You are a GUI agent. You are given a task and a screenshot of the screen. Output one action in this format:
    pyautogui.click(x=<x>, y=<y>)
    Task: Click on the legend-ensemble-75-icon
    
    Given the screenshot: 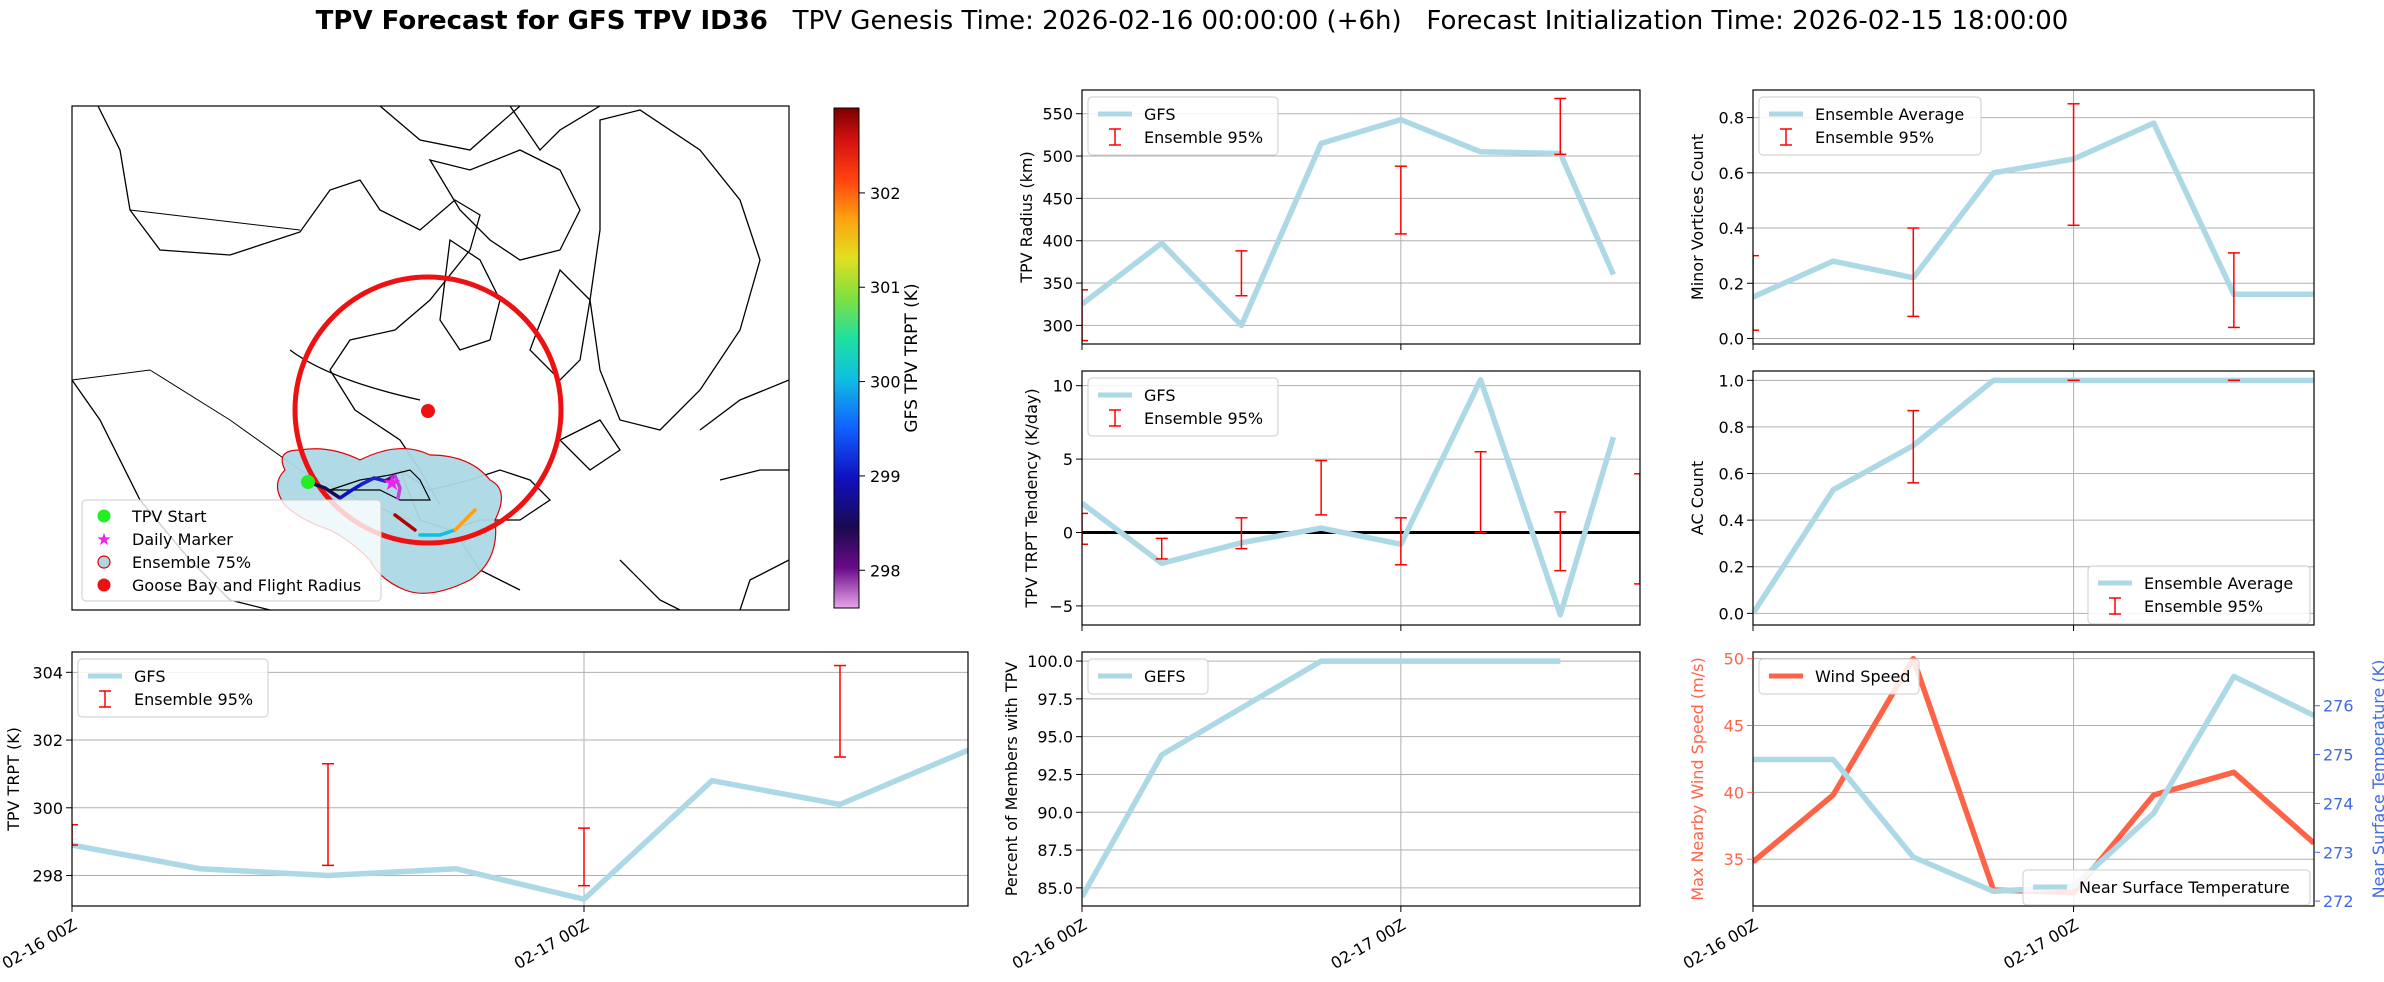 What is the action you would take?
    pyautogui.click(x=104, y=562)
    